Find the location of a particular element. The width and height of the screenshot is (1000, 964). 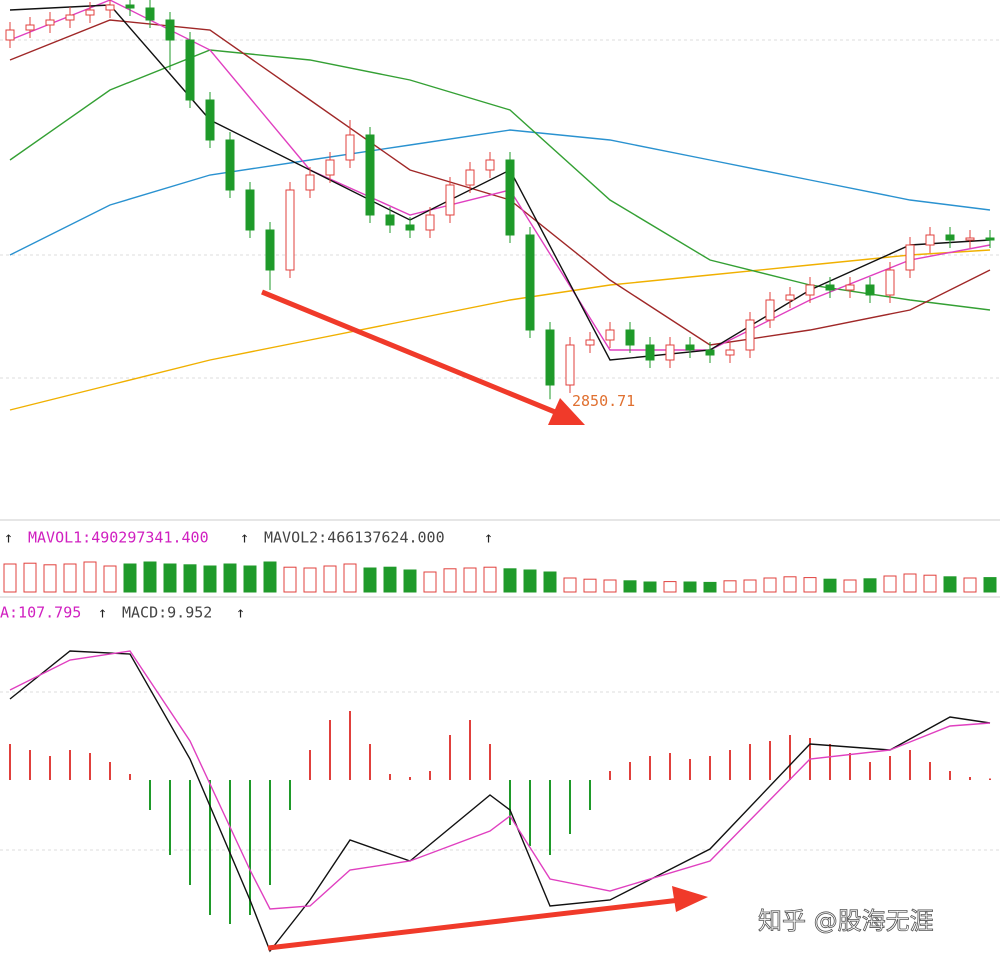

watermark: 知乎 @股海无涯 is located at coordinates (846, 921).